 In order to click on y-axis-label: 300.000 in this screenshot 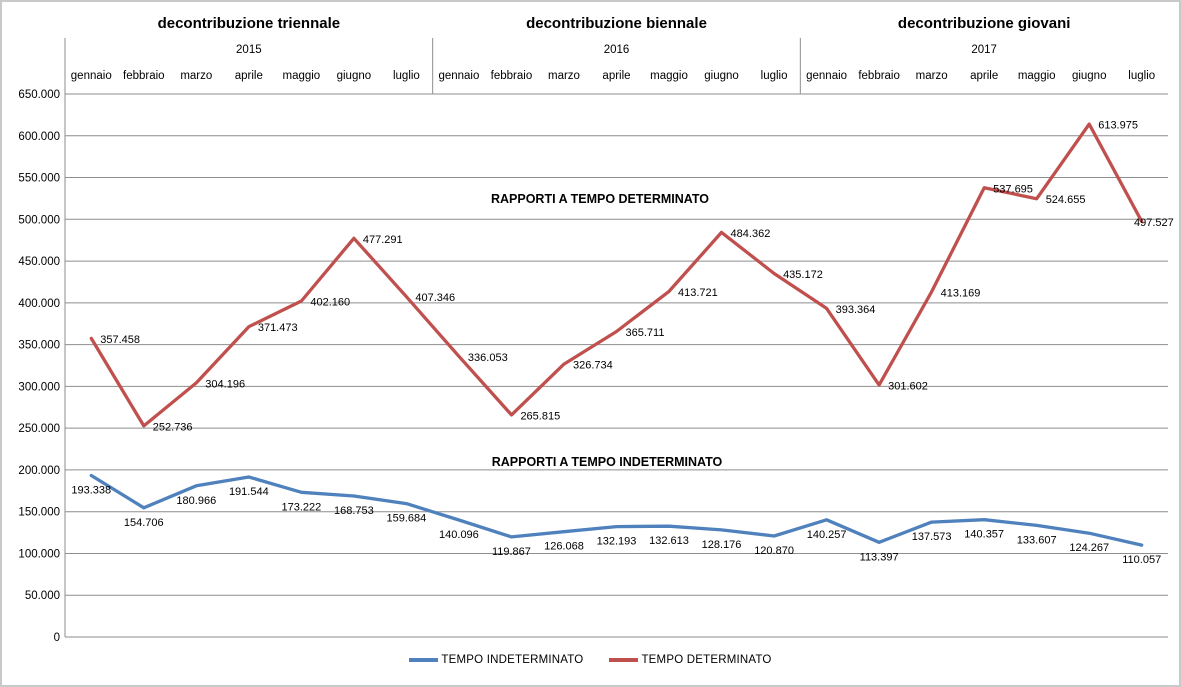, I will do `click(39, 387)`.